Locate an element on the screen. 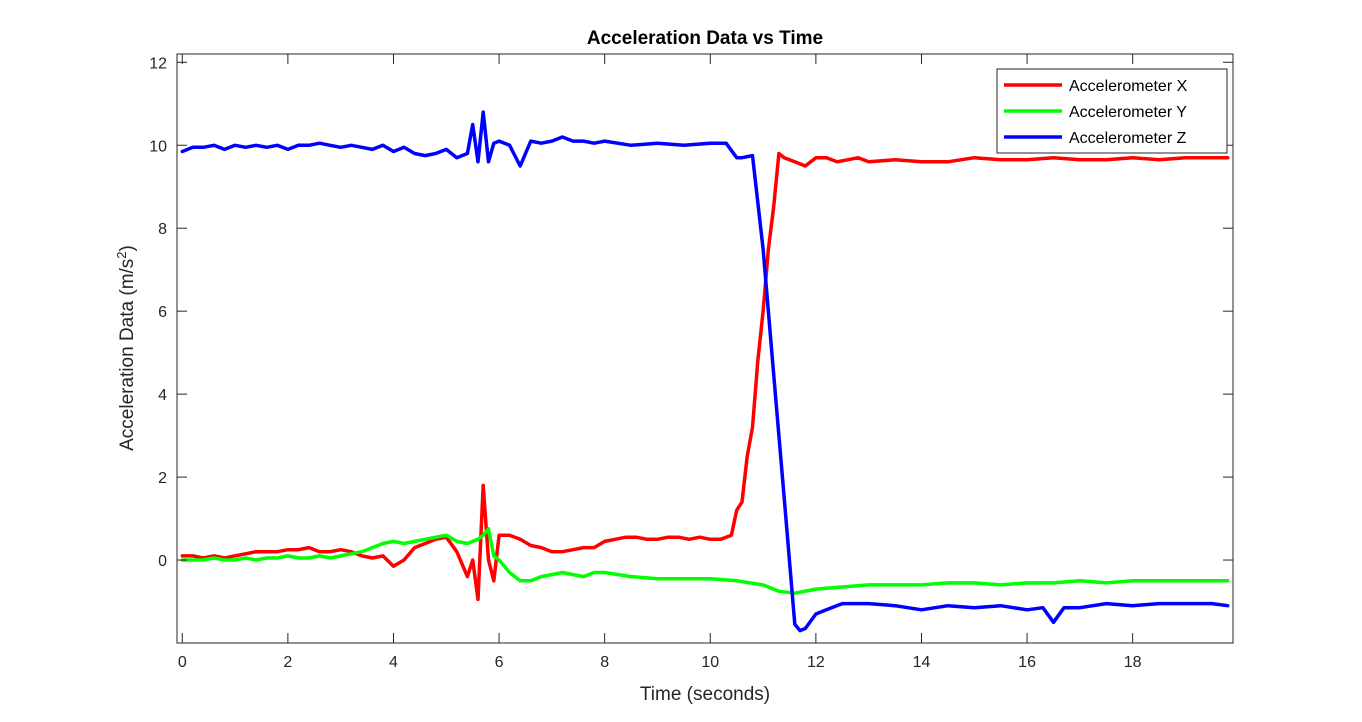  y-axis-label-base: Acceleration Data (m/s is located at coordinates (127, 355).